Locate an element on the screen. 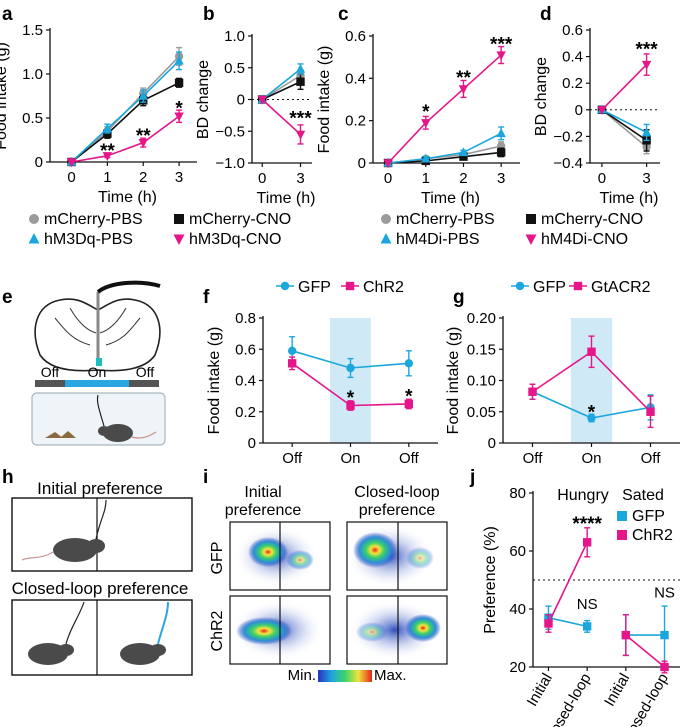 The width and height of the screenshot is (685, 727). panel-letter-i: i is located at coordinates (205, 477).